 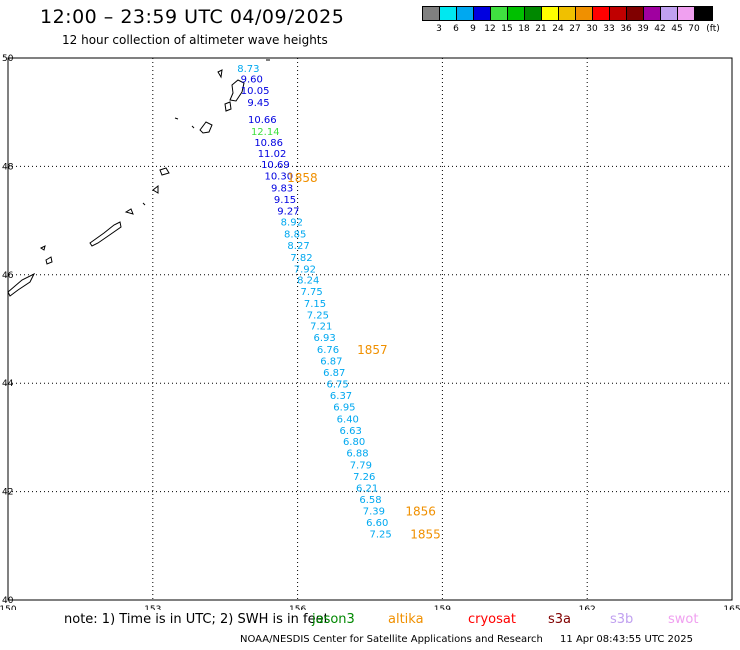 I want to click on latitude-tick-label: 42, so click(x=7, y=493).